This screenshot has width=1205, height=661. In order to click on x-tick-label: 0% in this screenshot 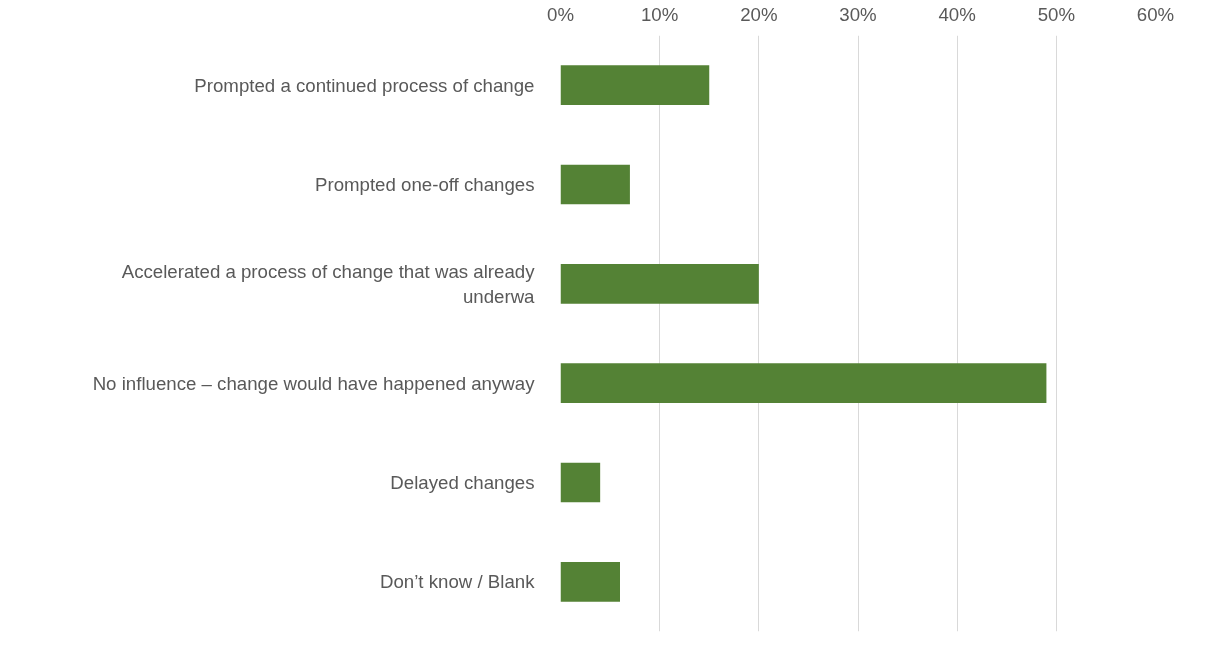, I will do `click(560, 14)`.